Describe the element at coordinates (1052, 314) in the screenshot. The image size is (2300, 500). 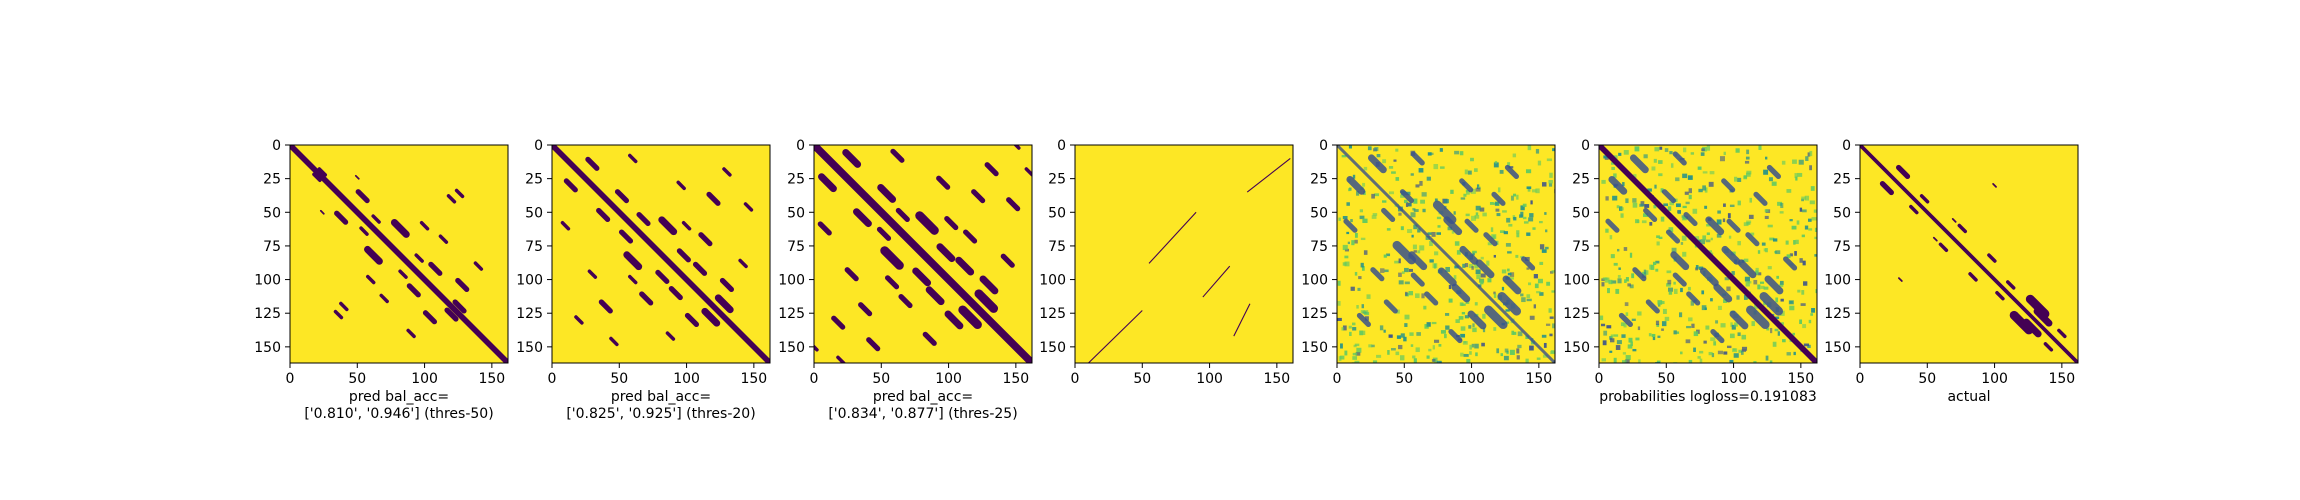
I see `y-tick-label: 125` at that location.